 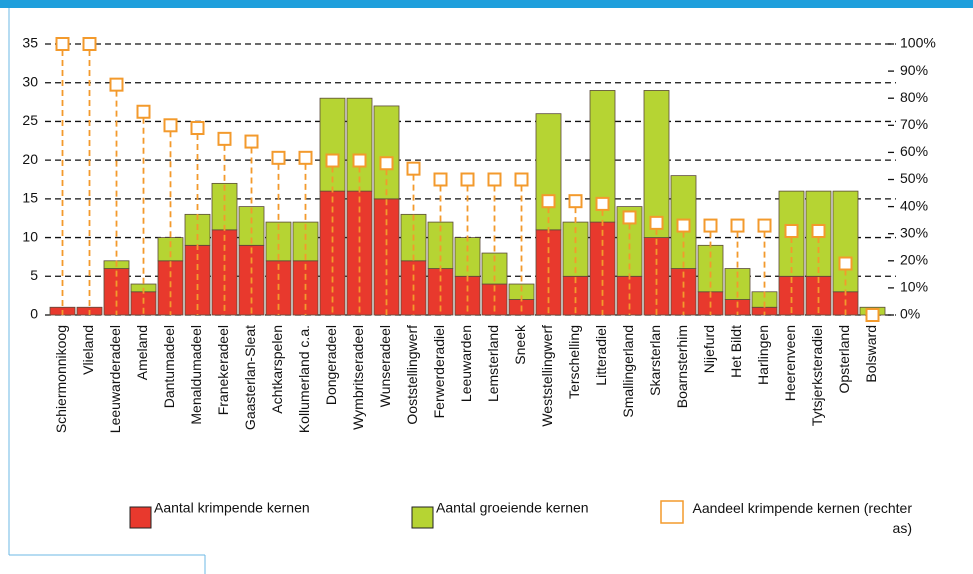 I want to click on x-tick-label: Skarsterlan, so click(x=655, y=360).